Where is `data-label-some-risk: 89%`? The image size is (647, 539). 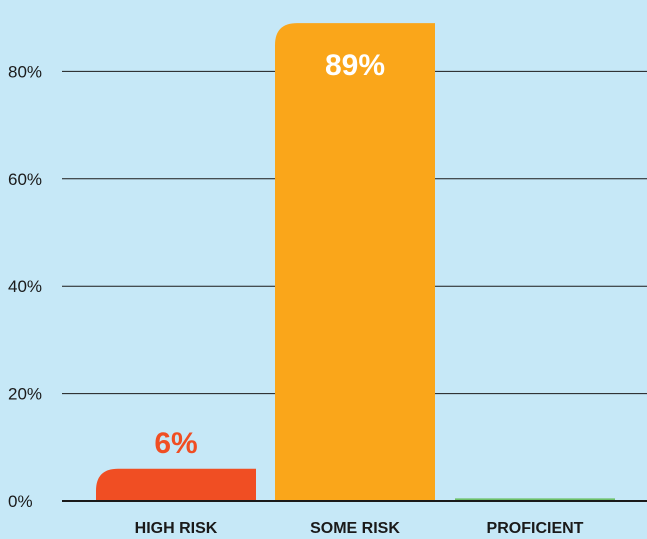
data-label-some-risk: 89% is located at coordinates (355, 65).